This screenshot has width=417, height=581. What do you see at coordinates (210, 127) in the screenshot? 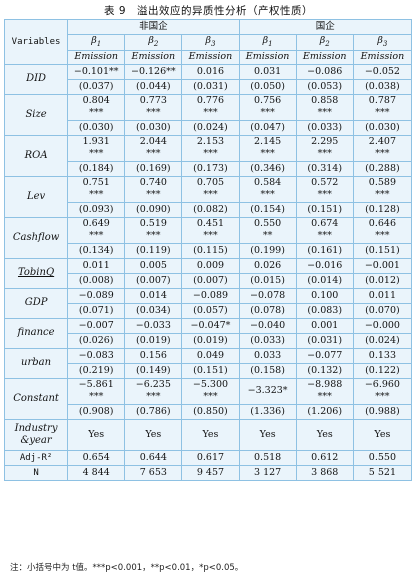
I see `standard-error-cell: (0.024)` at bounding box center [210, 127].